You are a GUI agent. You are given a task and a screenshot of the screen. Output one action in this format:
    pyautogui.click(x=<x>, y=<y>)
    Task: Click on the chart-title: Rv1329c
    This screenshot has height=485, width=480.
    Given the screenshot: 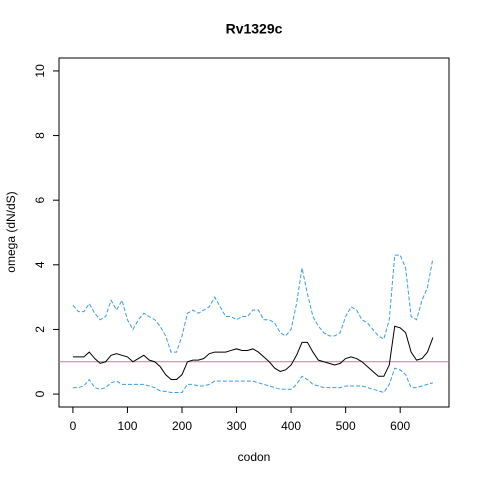 What is the action you would take?
    pyautogui.click(x=254, y=29)
    